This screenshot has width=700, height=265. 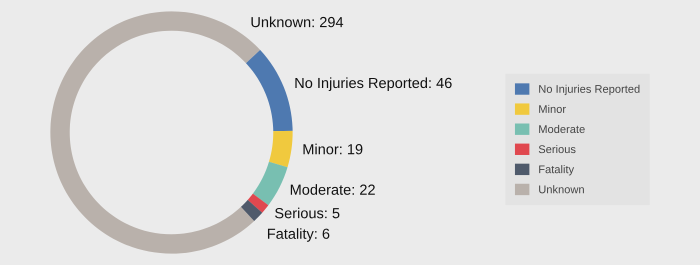 I want to click on legend-label: Minor, so click(x=552, y=108).